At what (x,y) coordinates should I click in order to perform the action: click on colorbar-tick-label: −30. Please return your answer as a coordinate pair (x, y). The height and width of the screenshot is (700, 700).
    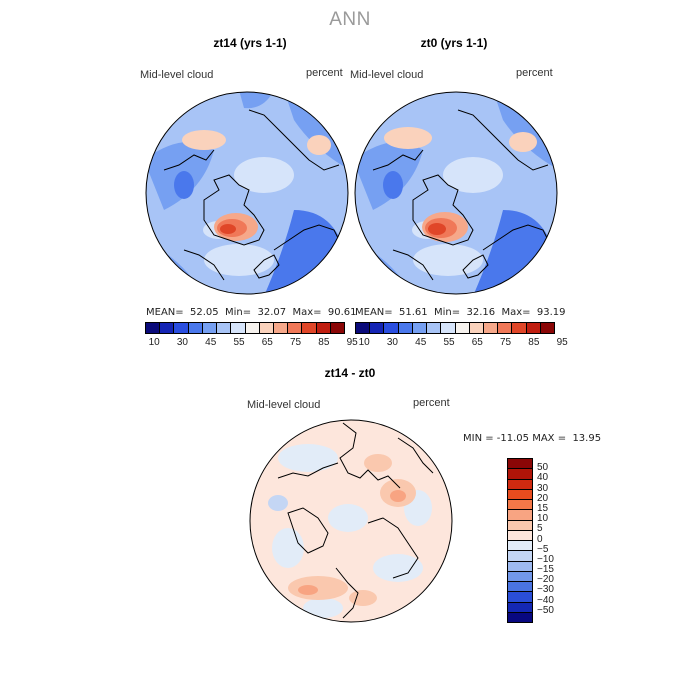
    Looking at the image, I should click on (545, 590).